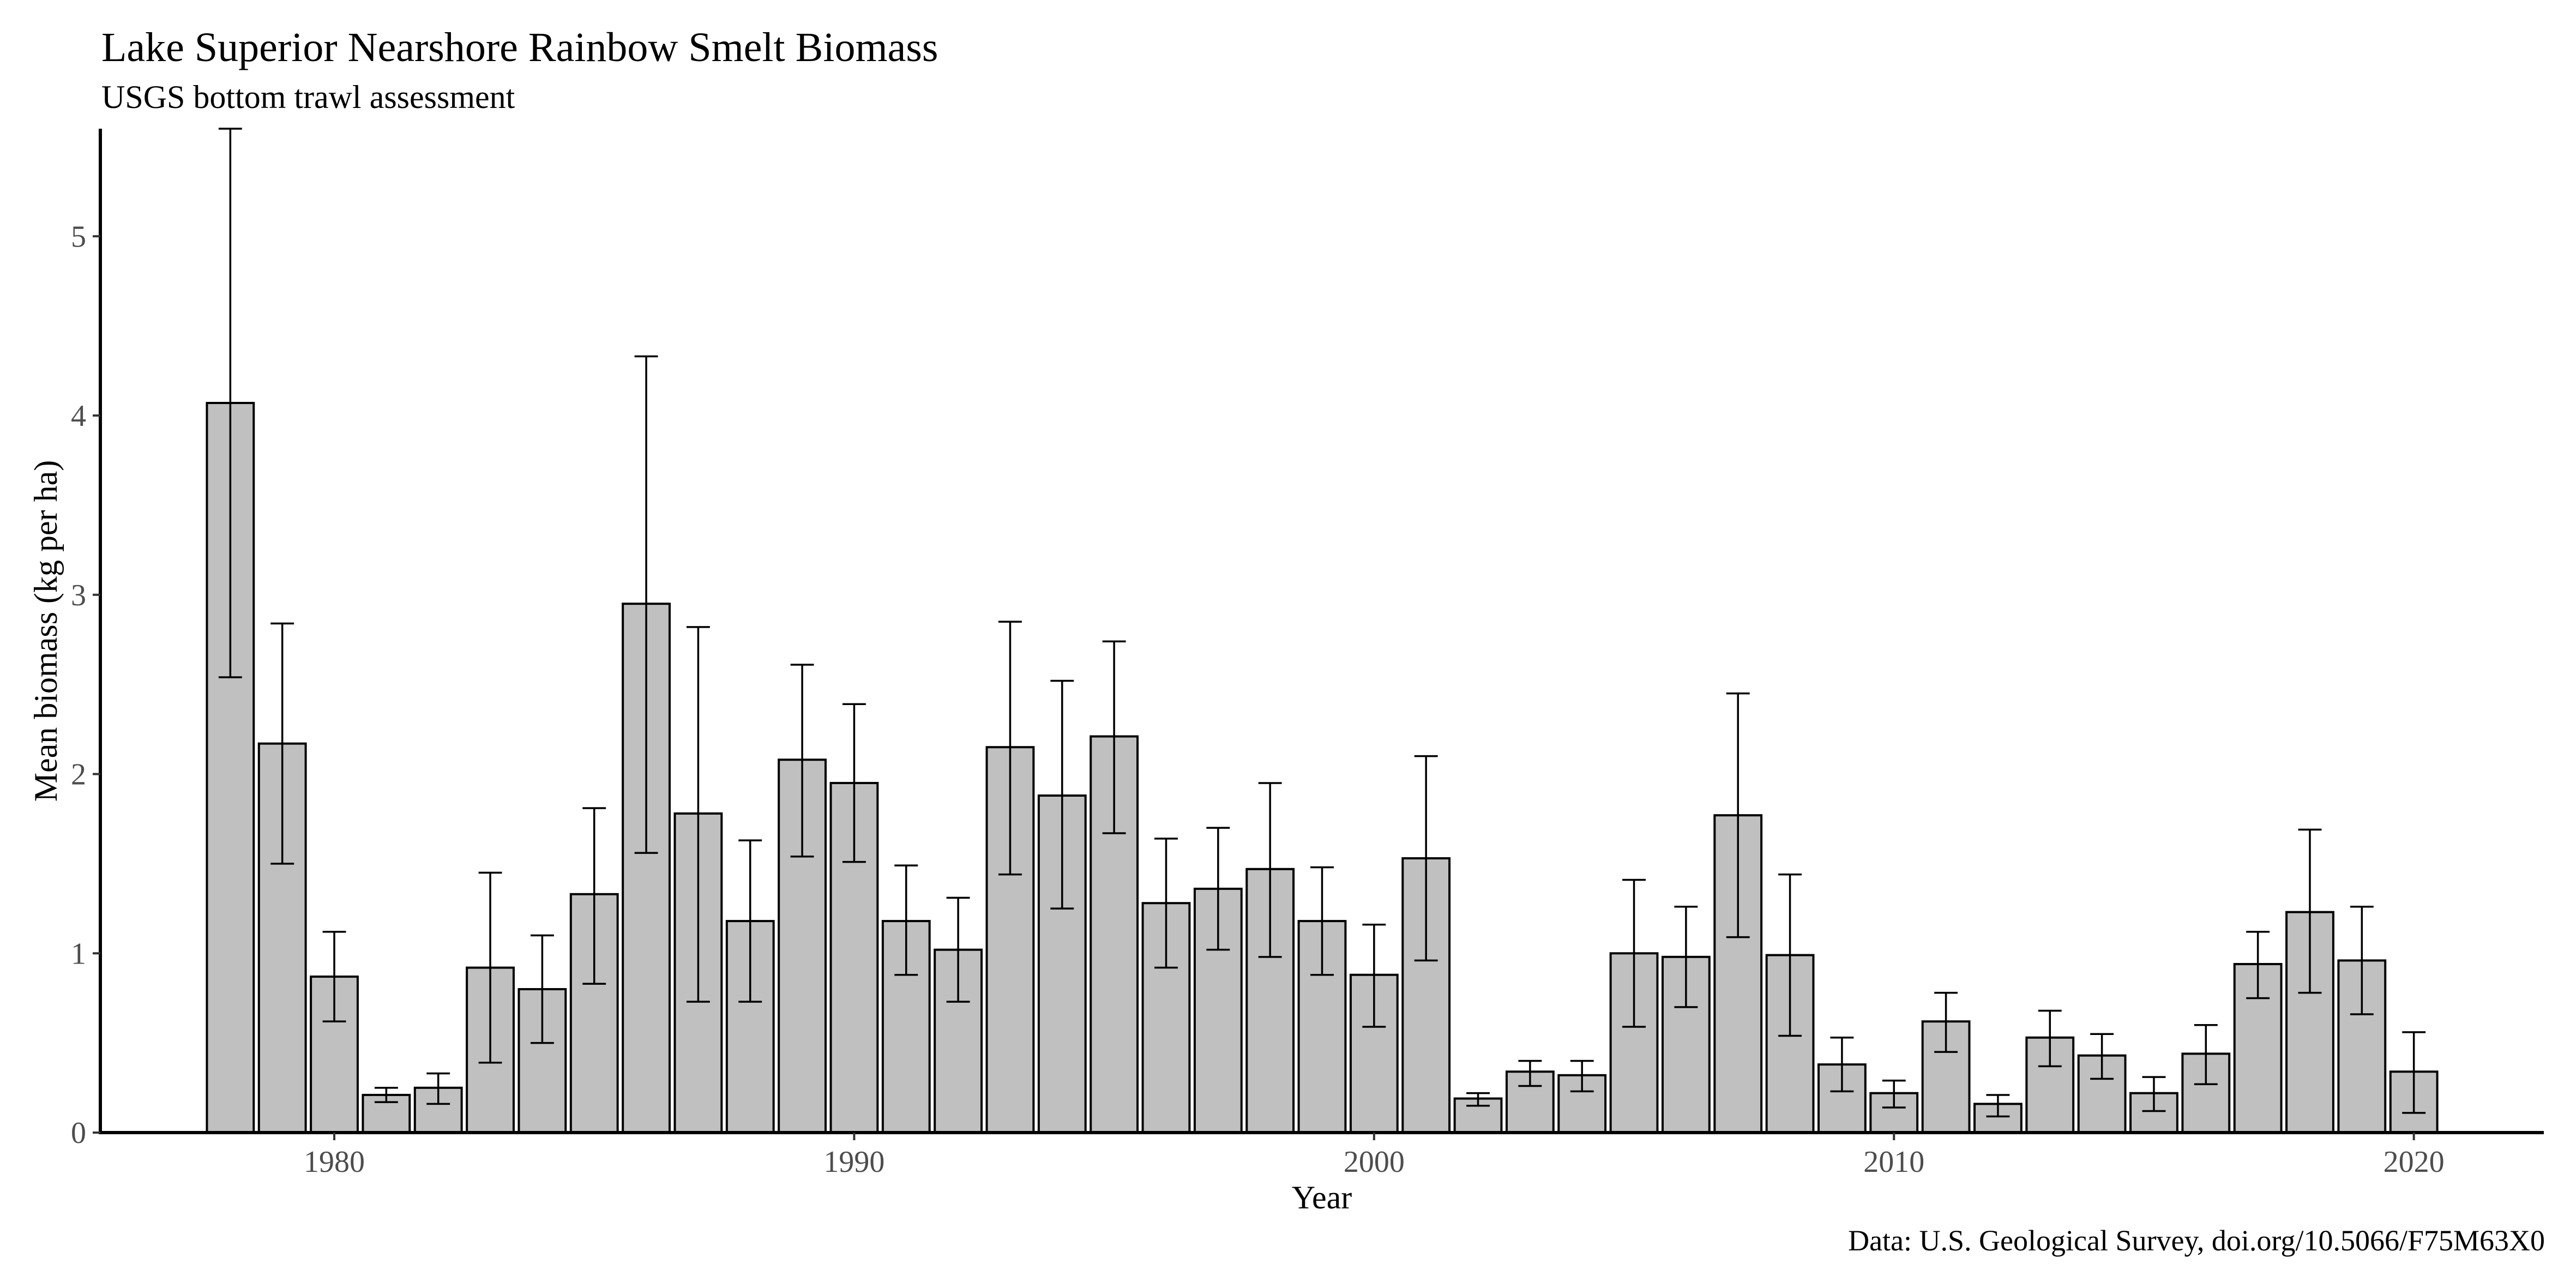 This screenshot has width=2576, height=1288. I want to click on error-bar-1984, so click(542, 989).